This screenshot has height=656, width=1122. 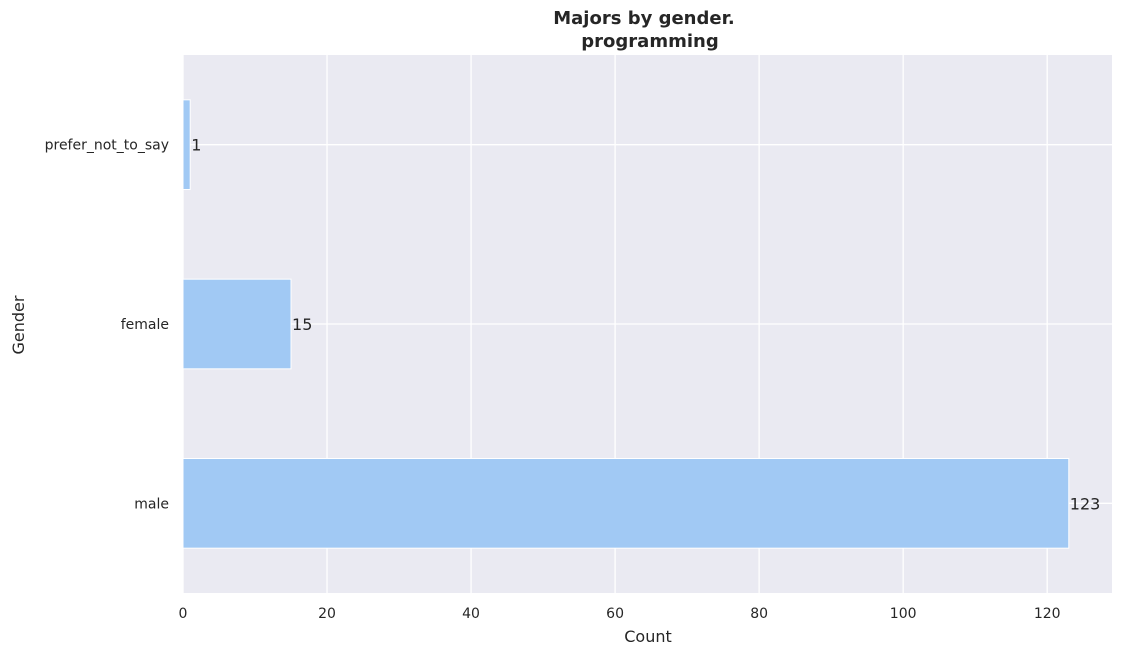 What do you see at coordinates (107, 146) in the screenshot?
I see `y-tick-label-prefer_not_to_say: prefer_not_to_say` at bounding box center [107, 146].